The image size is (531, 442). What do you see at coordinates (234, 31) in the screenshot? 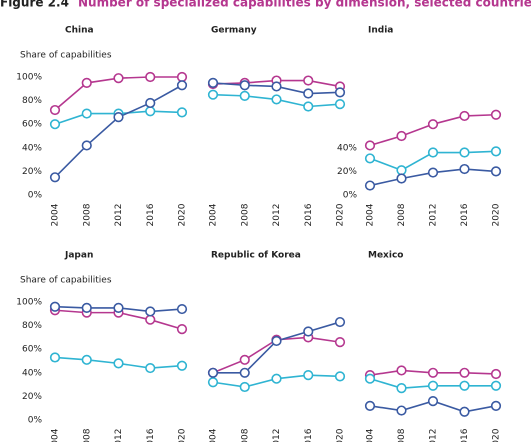
I see `panel-title: Germany` at bounding box center [234, 31].